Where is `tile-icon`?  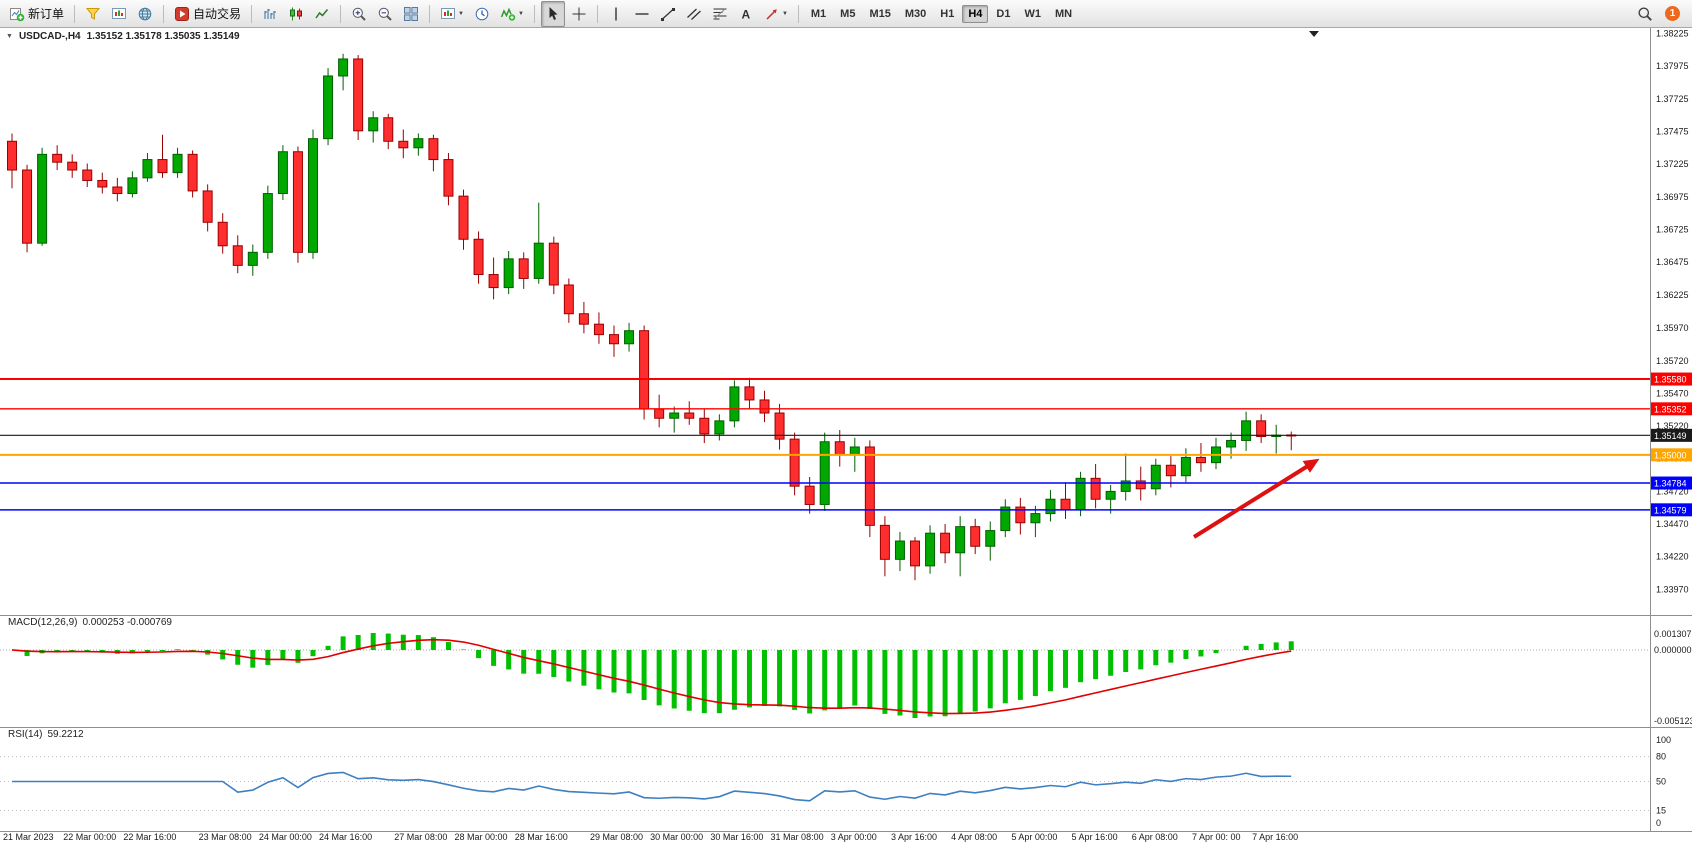 tile-icon is located at coordinates (411, 14).